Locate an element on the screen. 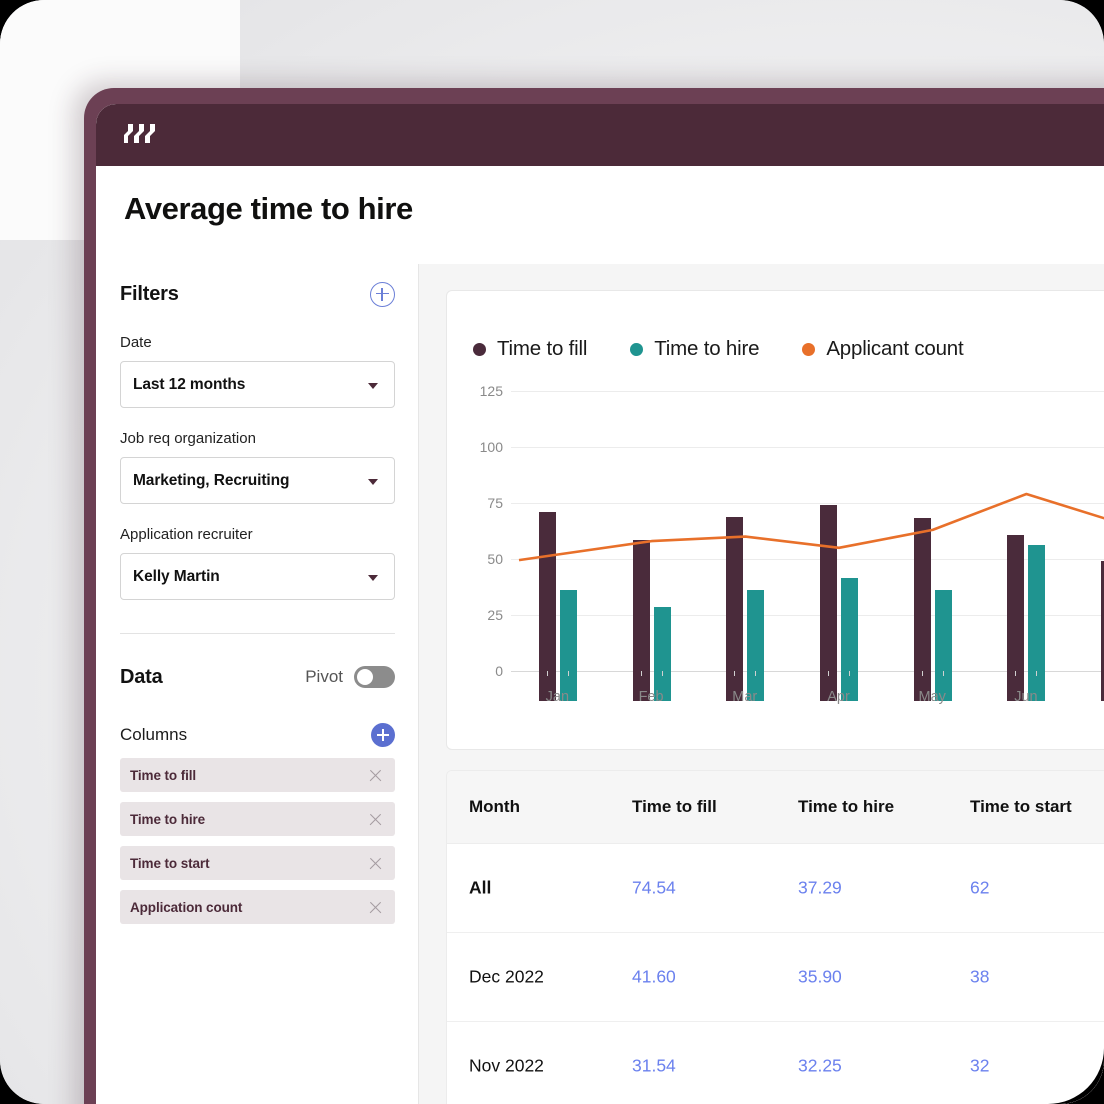  data-section-header: Data Pivot is located at coordinates (257, 677).